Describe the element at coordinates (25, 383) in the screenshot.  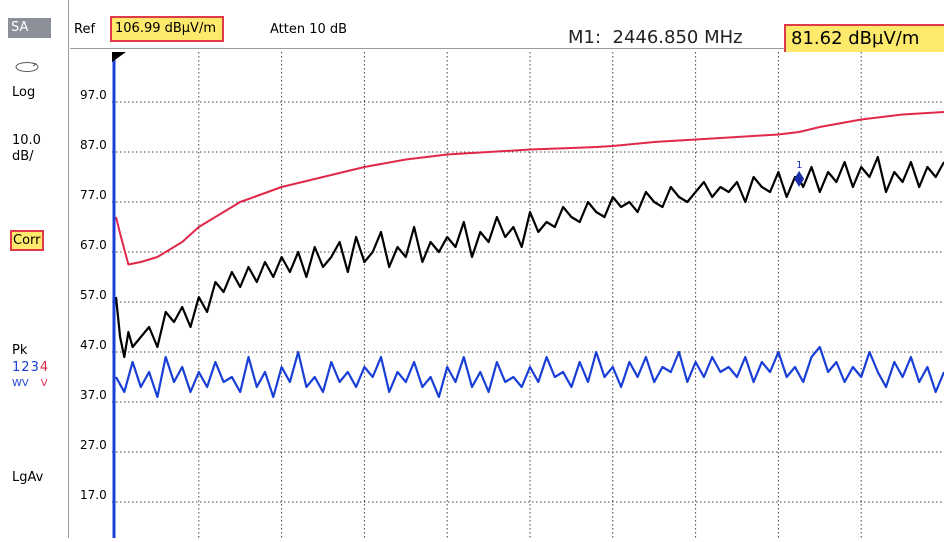
I see `trace-mode-2: V` at that location.